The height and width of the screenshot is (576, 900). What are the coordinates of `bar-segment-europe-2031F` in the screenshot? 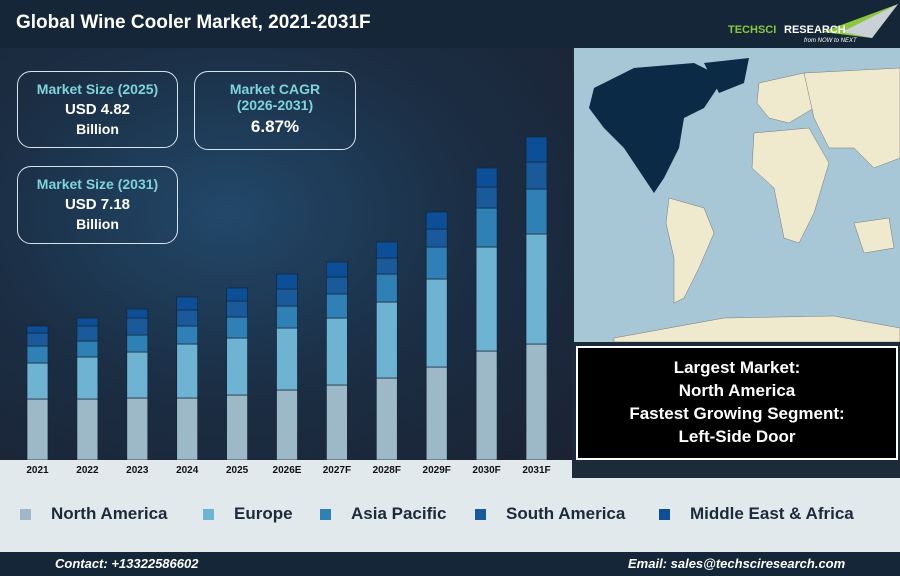 It's located at (536, 289).